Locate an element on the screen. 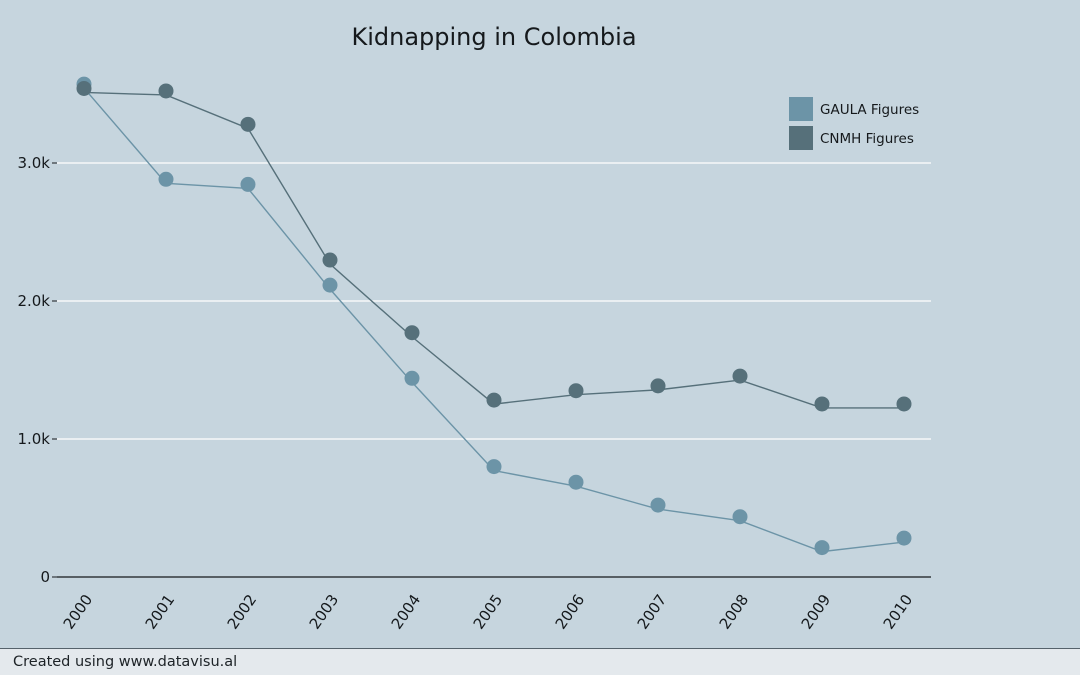 This screenshot has width=1080, height=675. y-tick-label: 3.0k is located at coordinates (33, 163).